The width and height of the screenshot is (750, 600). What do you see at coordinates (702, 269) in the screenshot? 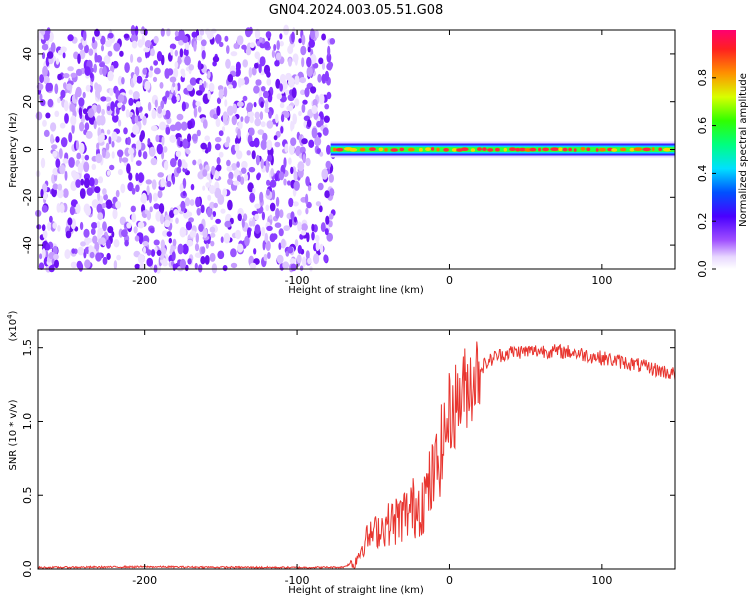
I see `colorbar-tick-label: 0.0` at bounding box center [702, 269].